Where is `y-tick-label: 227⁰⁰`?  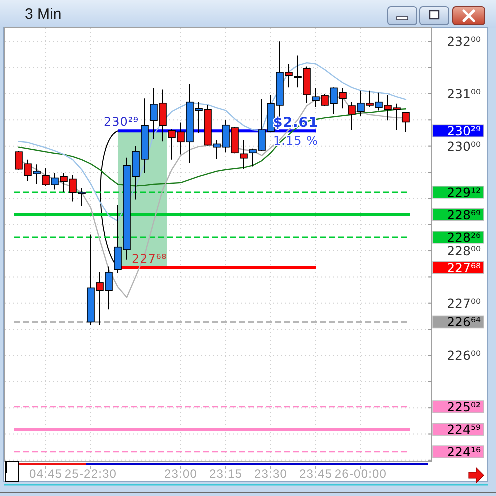
y-tick-label: 227⁰⁰ is located at coordinates (464, 303).